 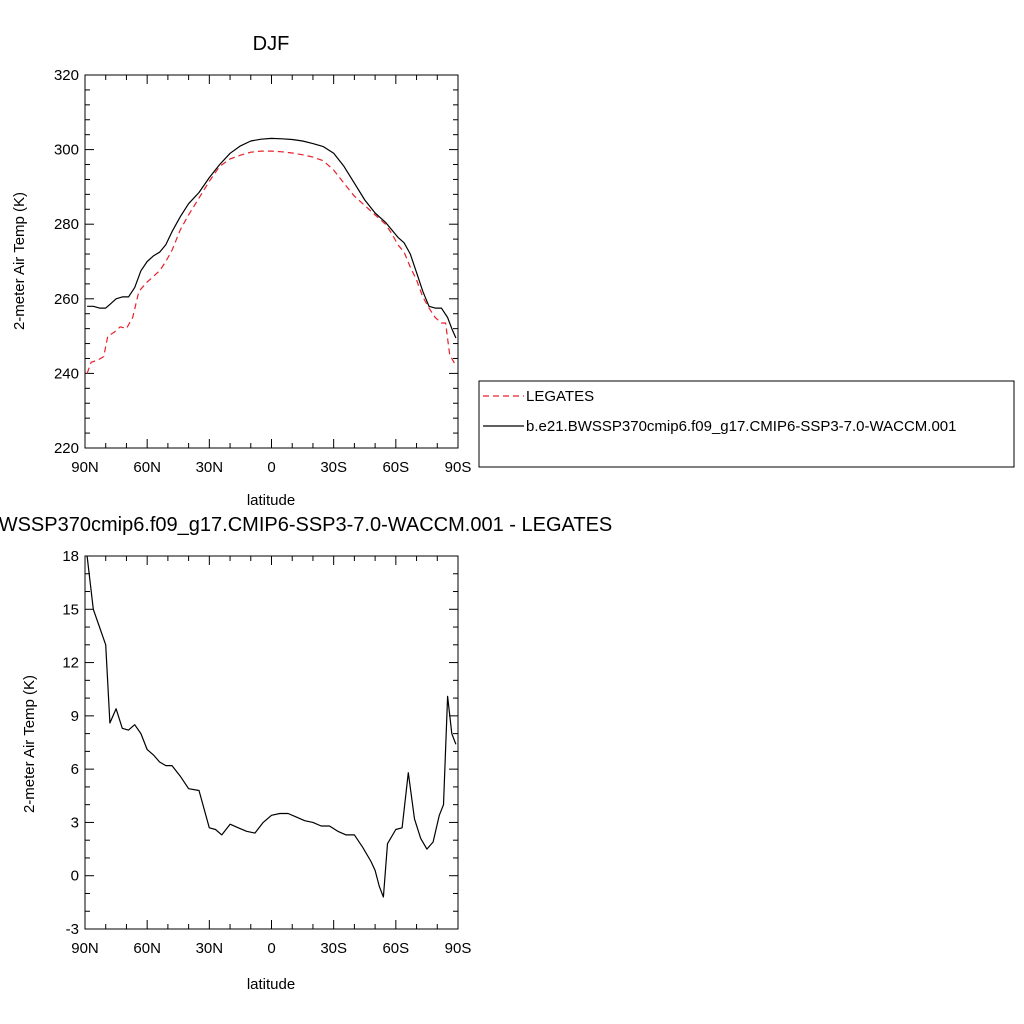 What do you see at coordinates (66, 448) in the screenshot?
I see `top-ytick-label: 220` at bounding box center [66, 448].